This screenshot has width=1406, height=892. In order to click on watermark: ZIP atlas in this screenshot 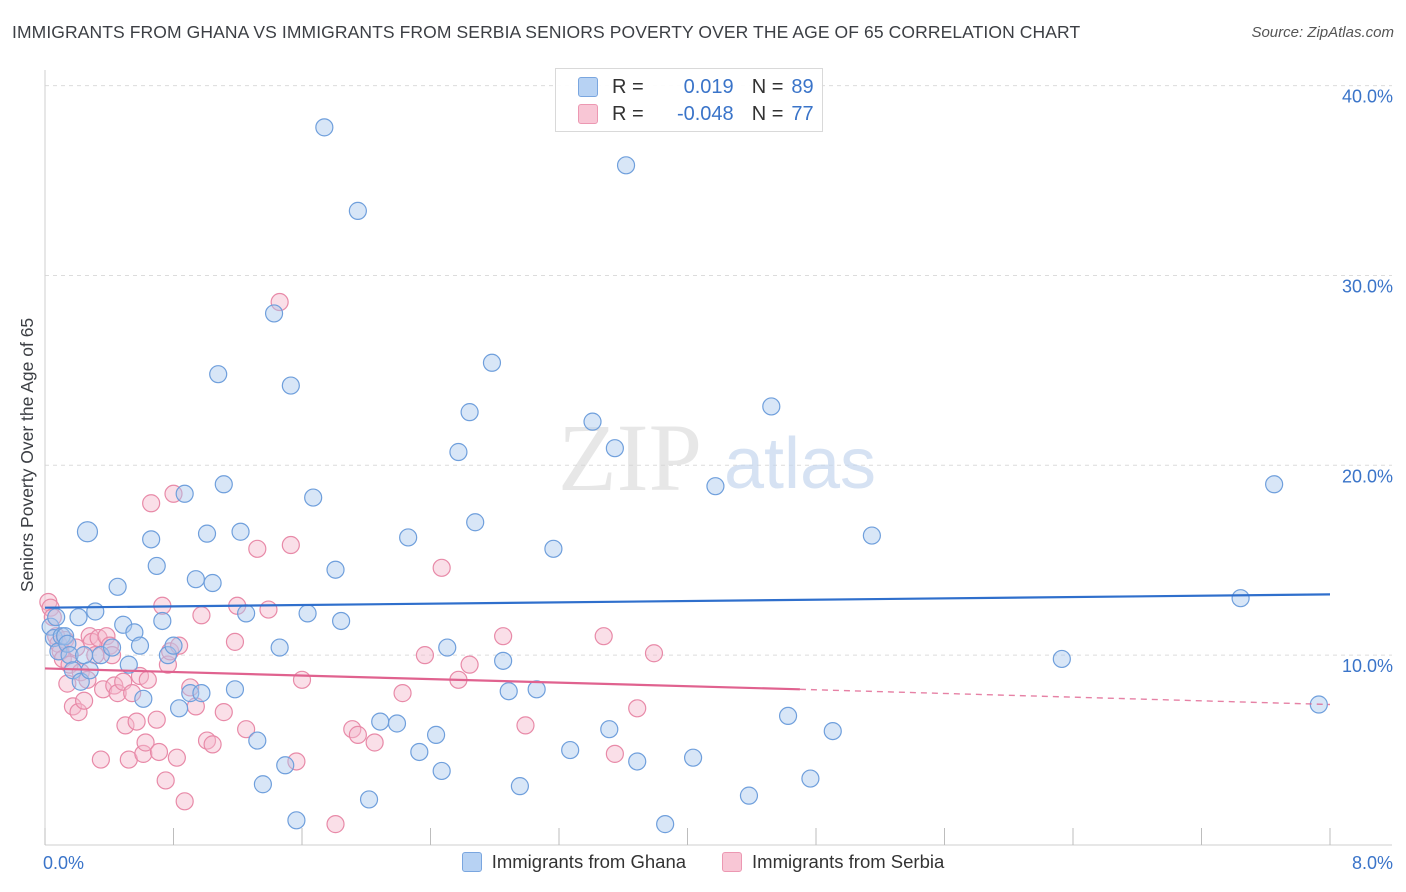, I will do `click(717, 457)`.